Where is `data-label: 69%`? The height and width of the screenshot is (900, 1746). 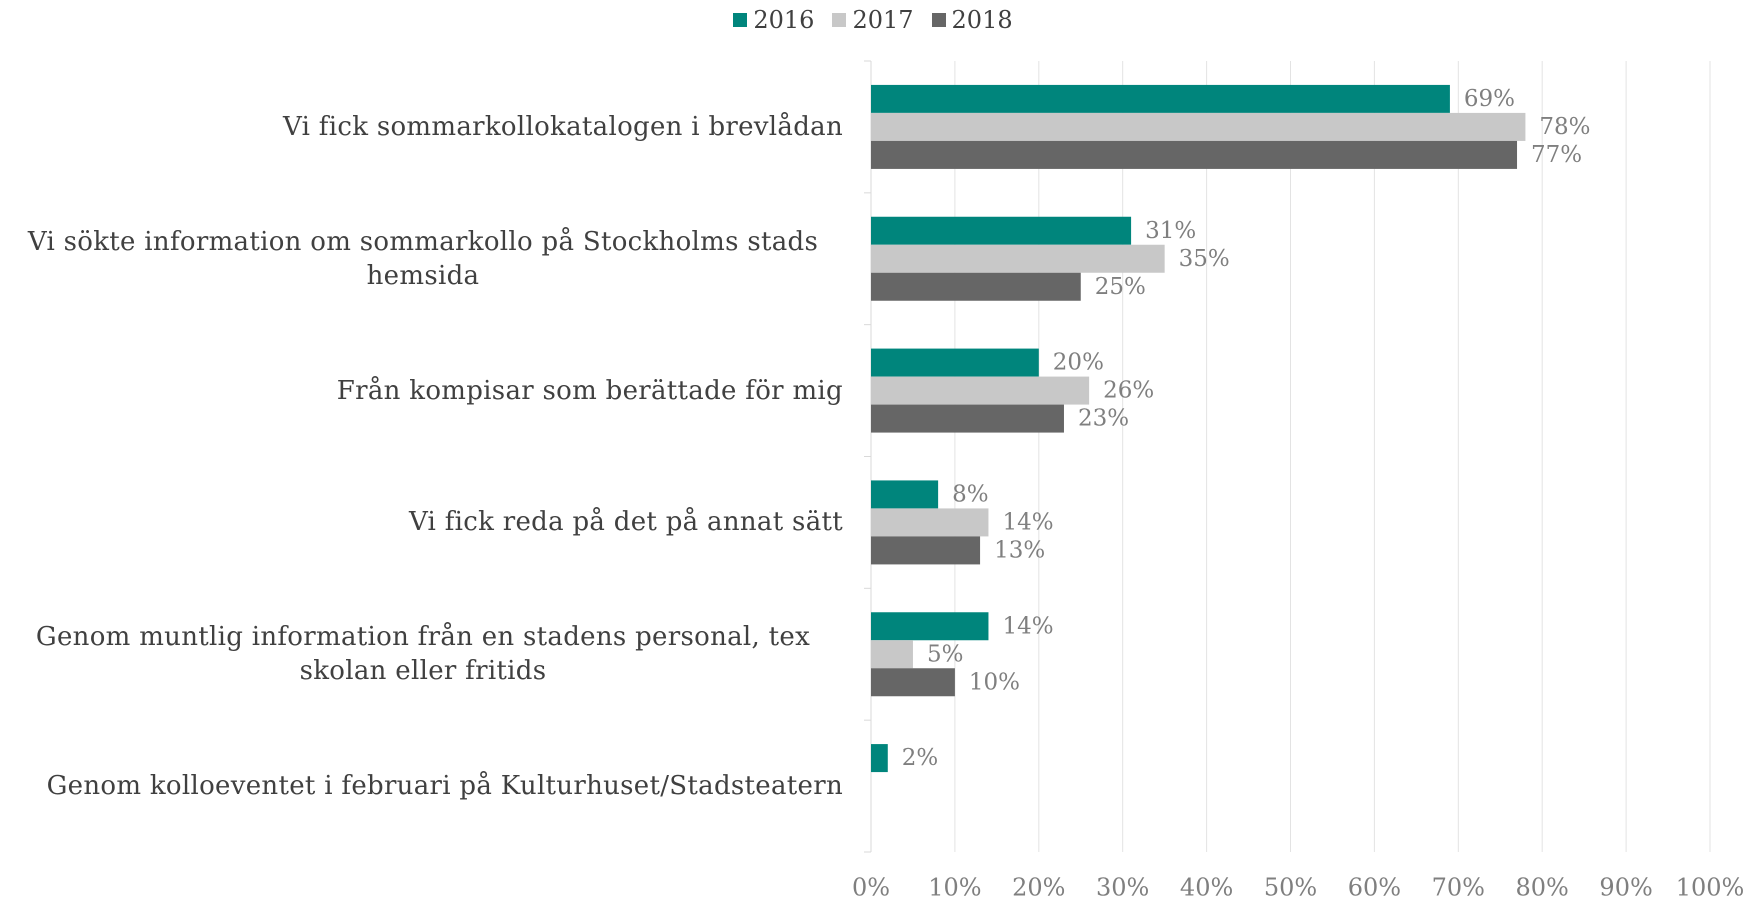
data-label: 69% is located at coordinates (1489, 99).